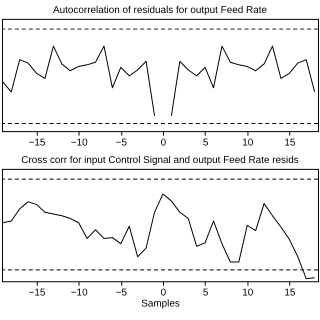 The height and width of the screenshot is (320, 320). What do you see at coordinates (160, 160) in the screenshot?
I see `chart-title: Cross corr for input Control Signal and output Feed Rate resids` at bounding box center [160, 160].